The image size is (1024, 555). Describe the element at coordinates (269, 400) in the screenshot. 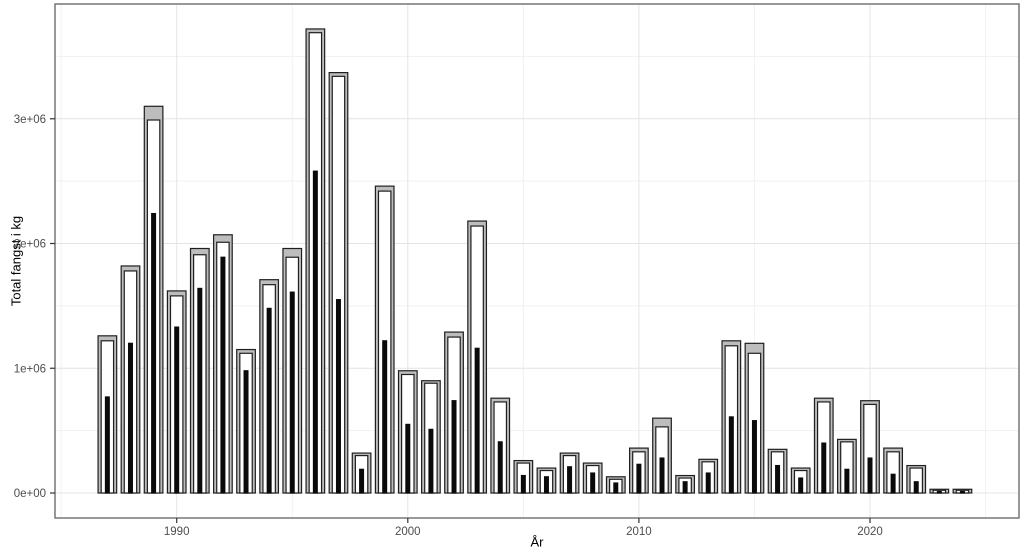

I see `bar-inner-black-bar-1994` at that location.